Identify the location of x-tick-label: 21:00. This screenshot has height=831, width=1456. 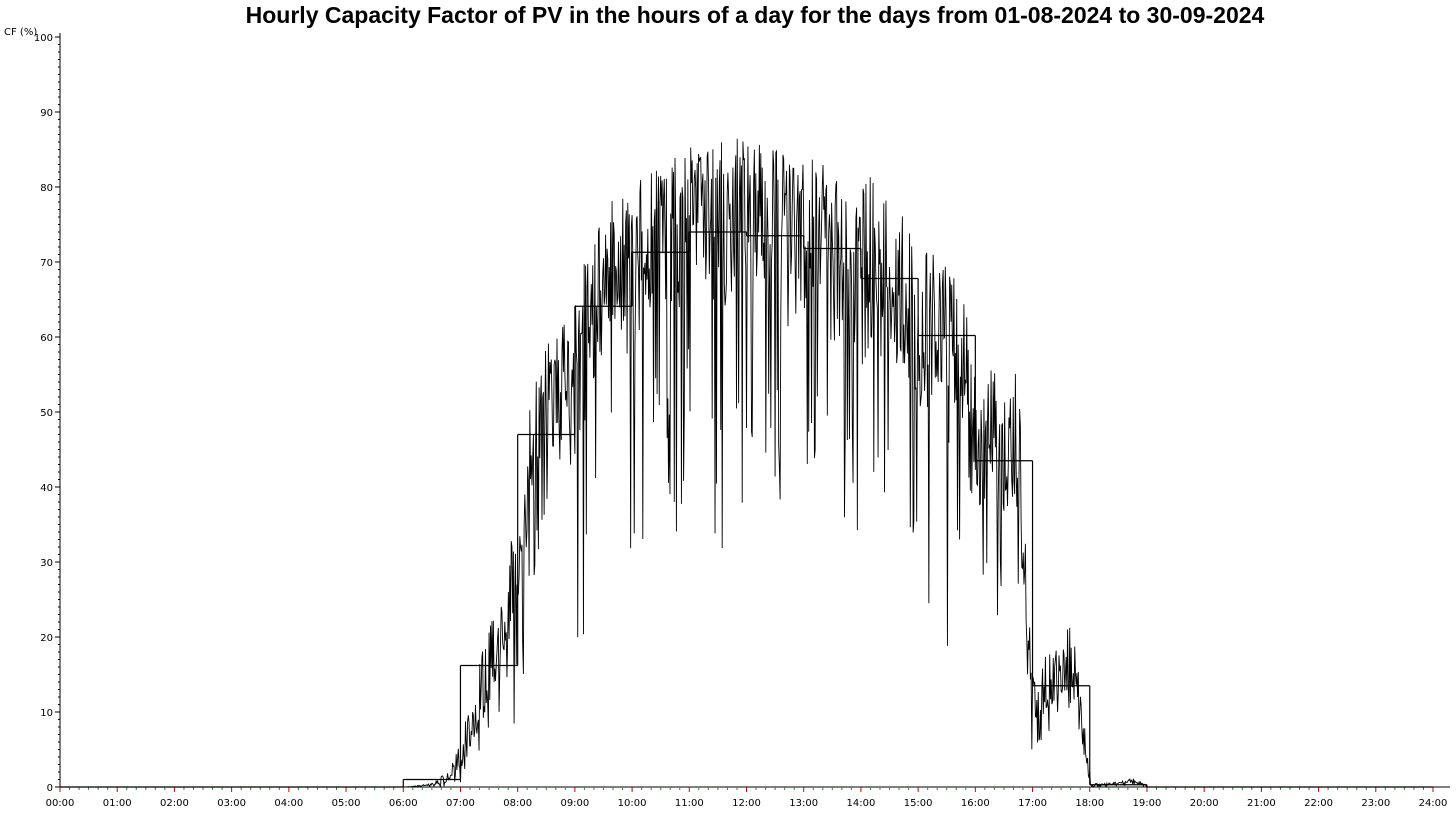
(1261, 803).